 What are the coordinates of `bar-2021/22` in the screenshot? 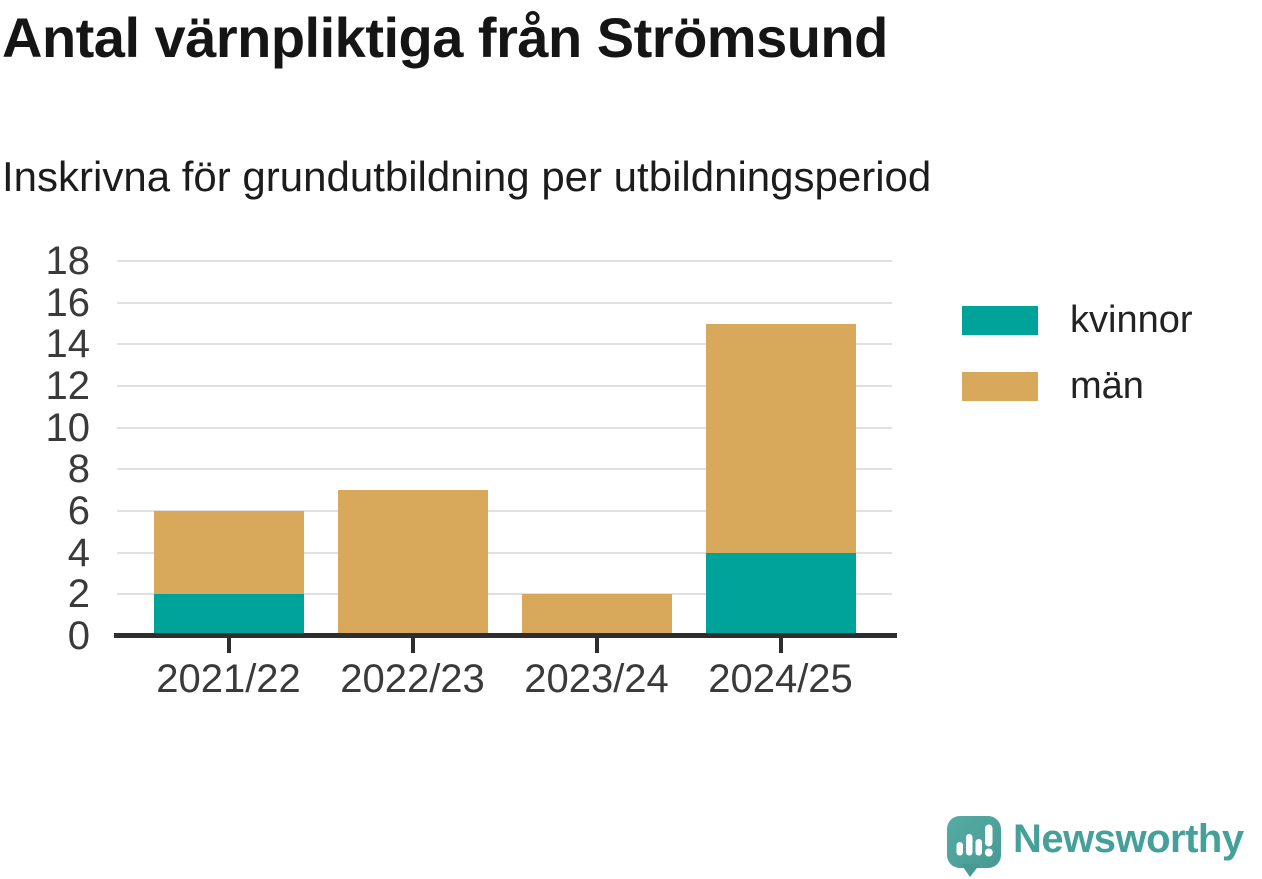 It's located at (228, 573).